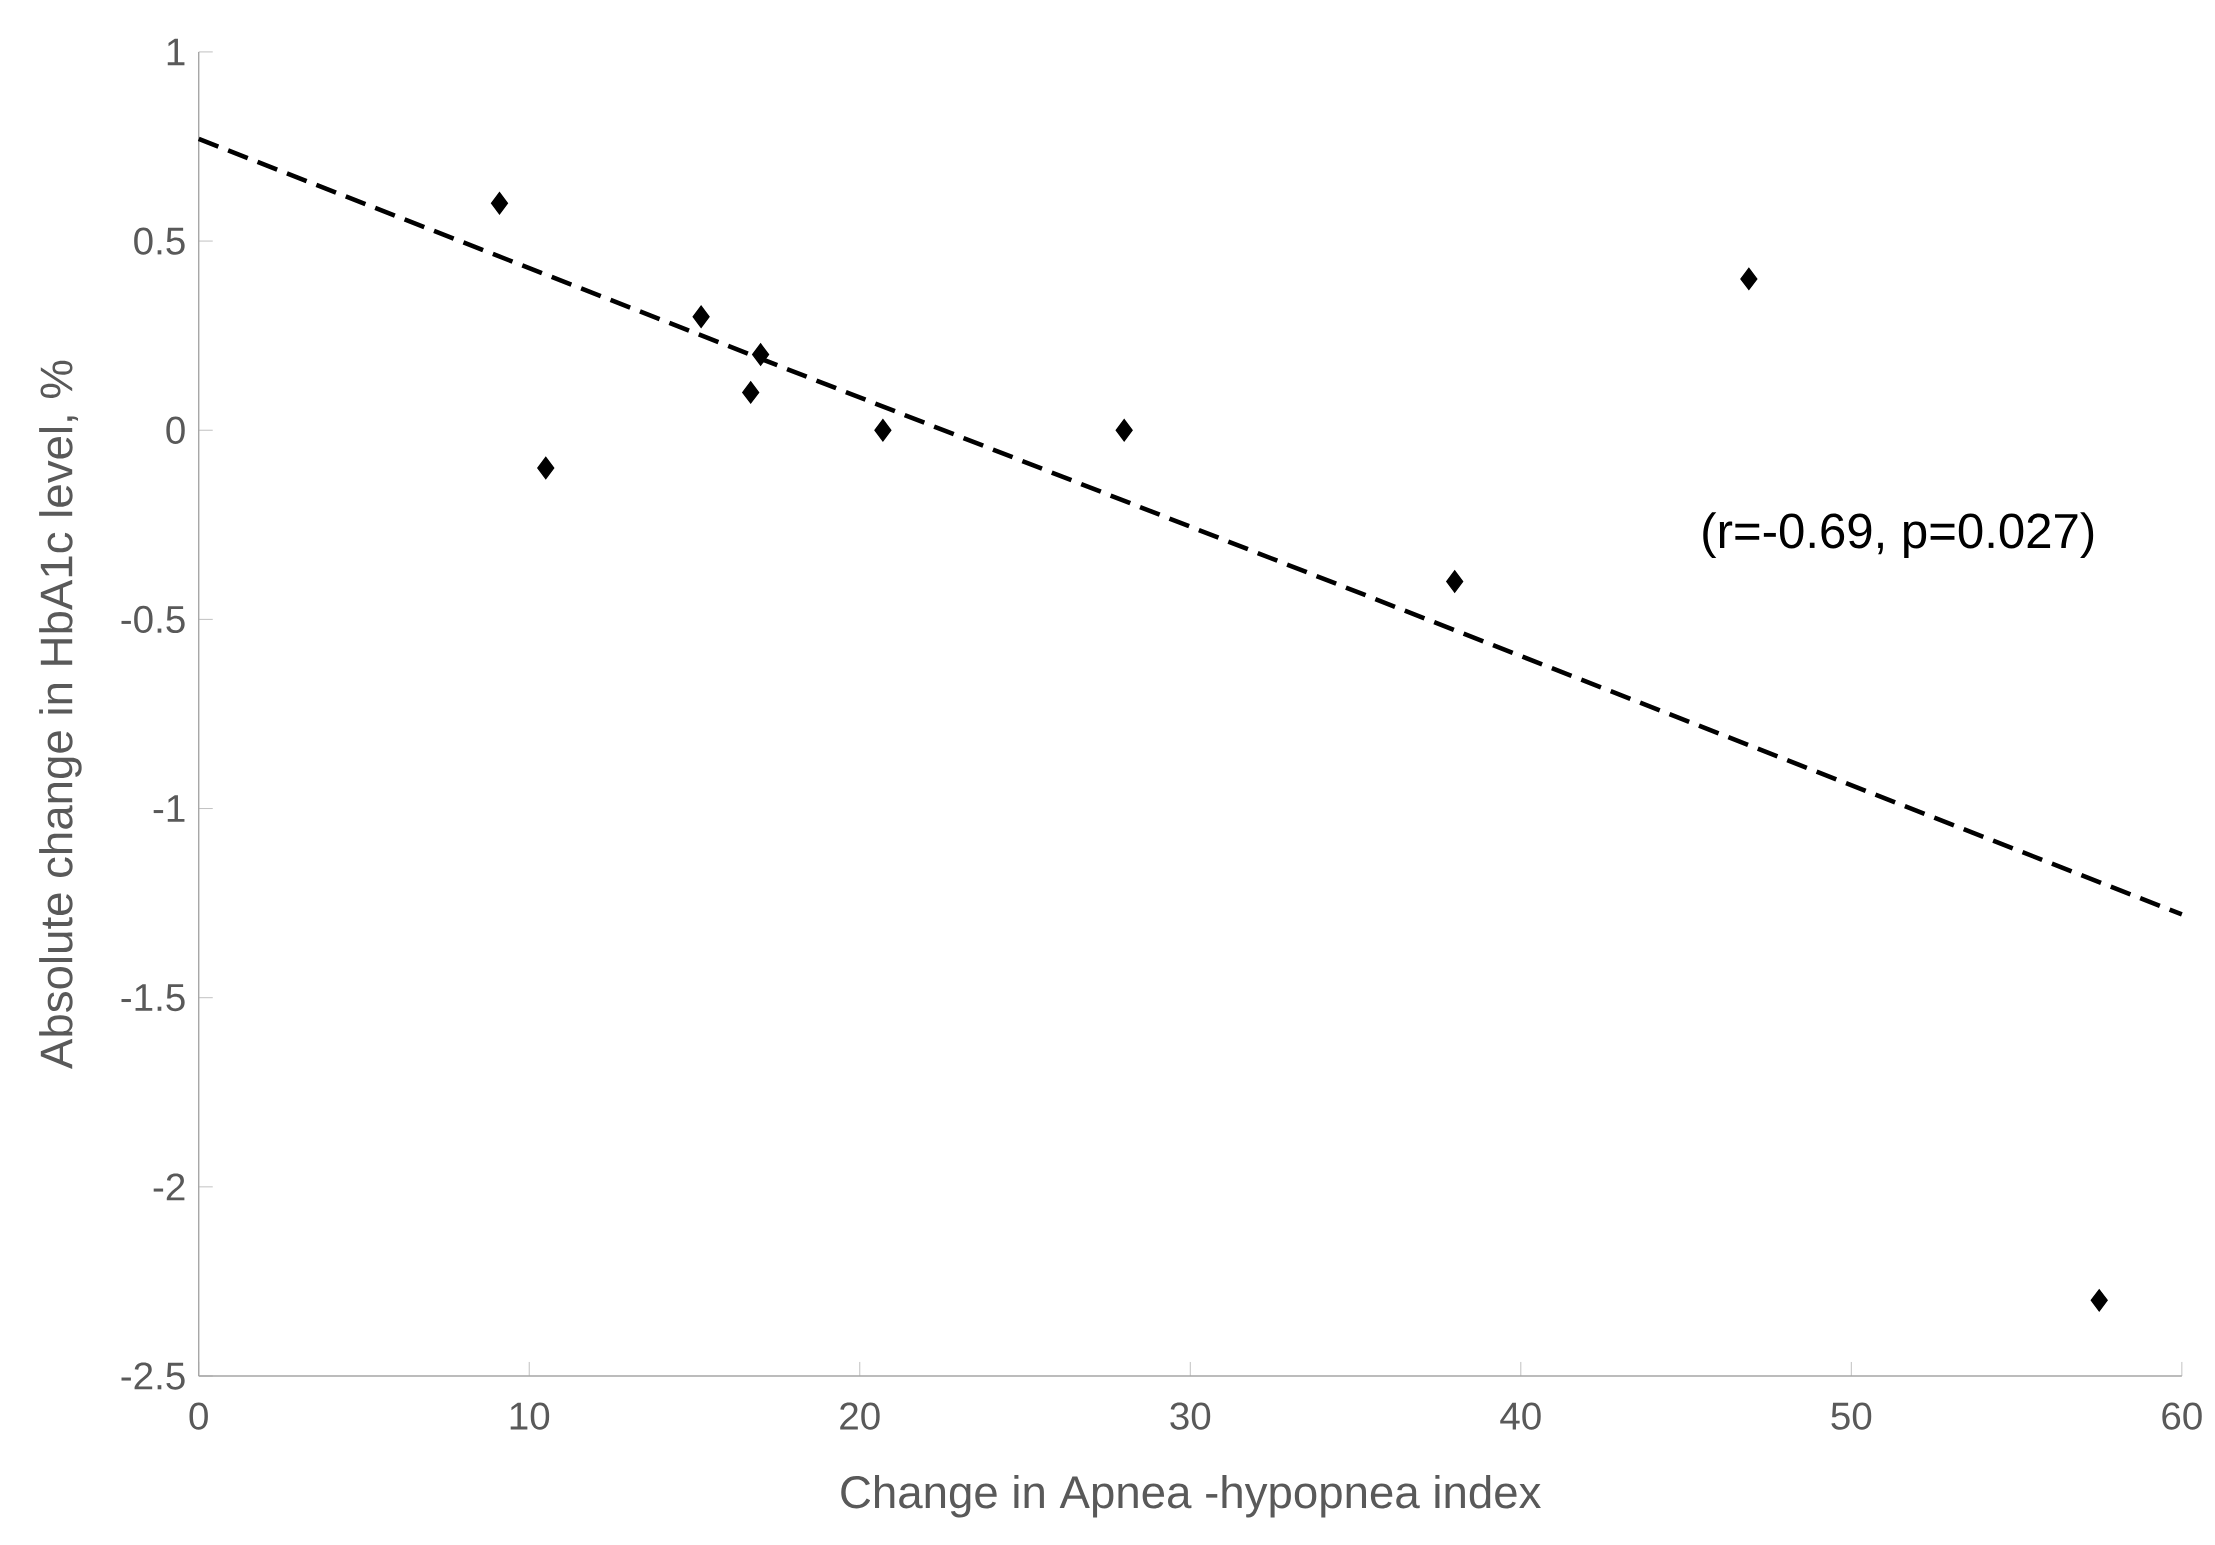 The height and width of the screenshot is (1545, 2215). I want to click on y-tick-label: -2.5, so click(153, 1376).